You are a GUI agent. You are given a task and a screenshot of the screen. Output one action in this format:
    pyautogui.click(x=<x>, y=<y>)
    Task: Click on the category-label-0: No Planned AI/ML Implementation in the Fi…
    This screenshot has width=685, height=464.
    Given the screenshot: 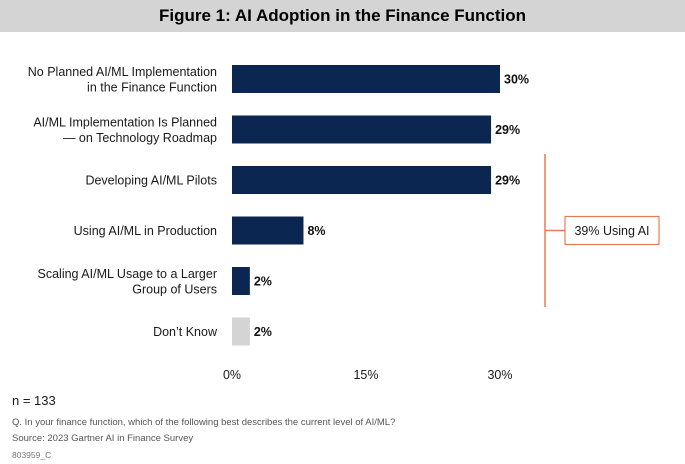 What is the action you would take?
    pyautogui.click(x=122, y=80)
    